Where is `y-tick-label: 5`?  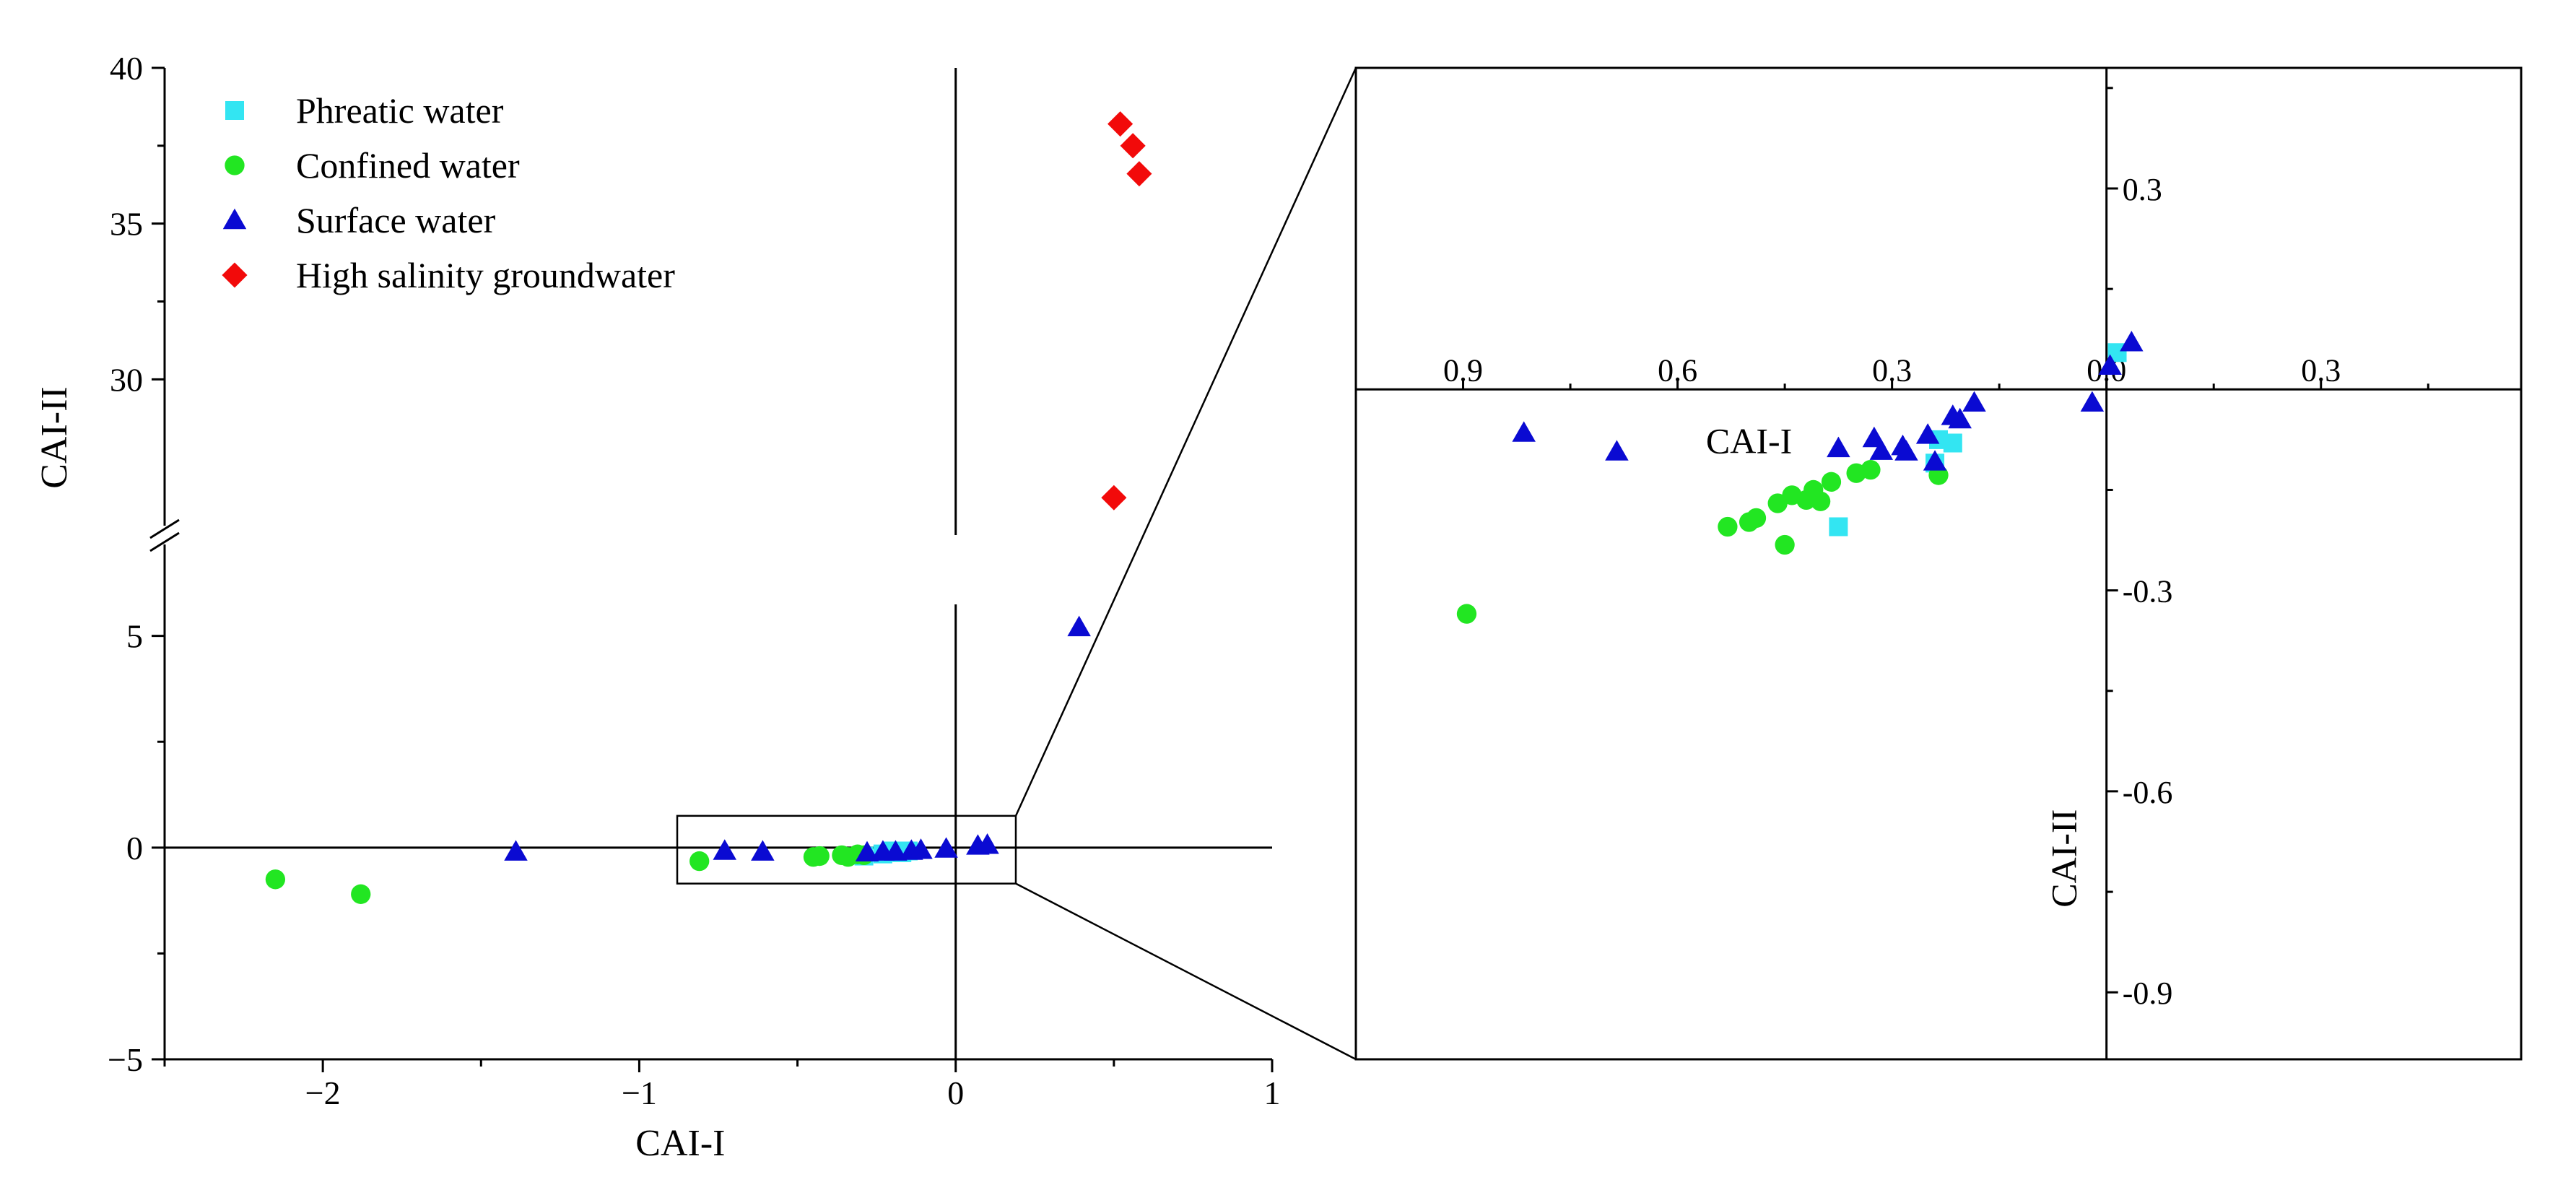
y-tick-label: 5 is located at coordinates (134, 636).